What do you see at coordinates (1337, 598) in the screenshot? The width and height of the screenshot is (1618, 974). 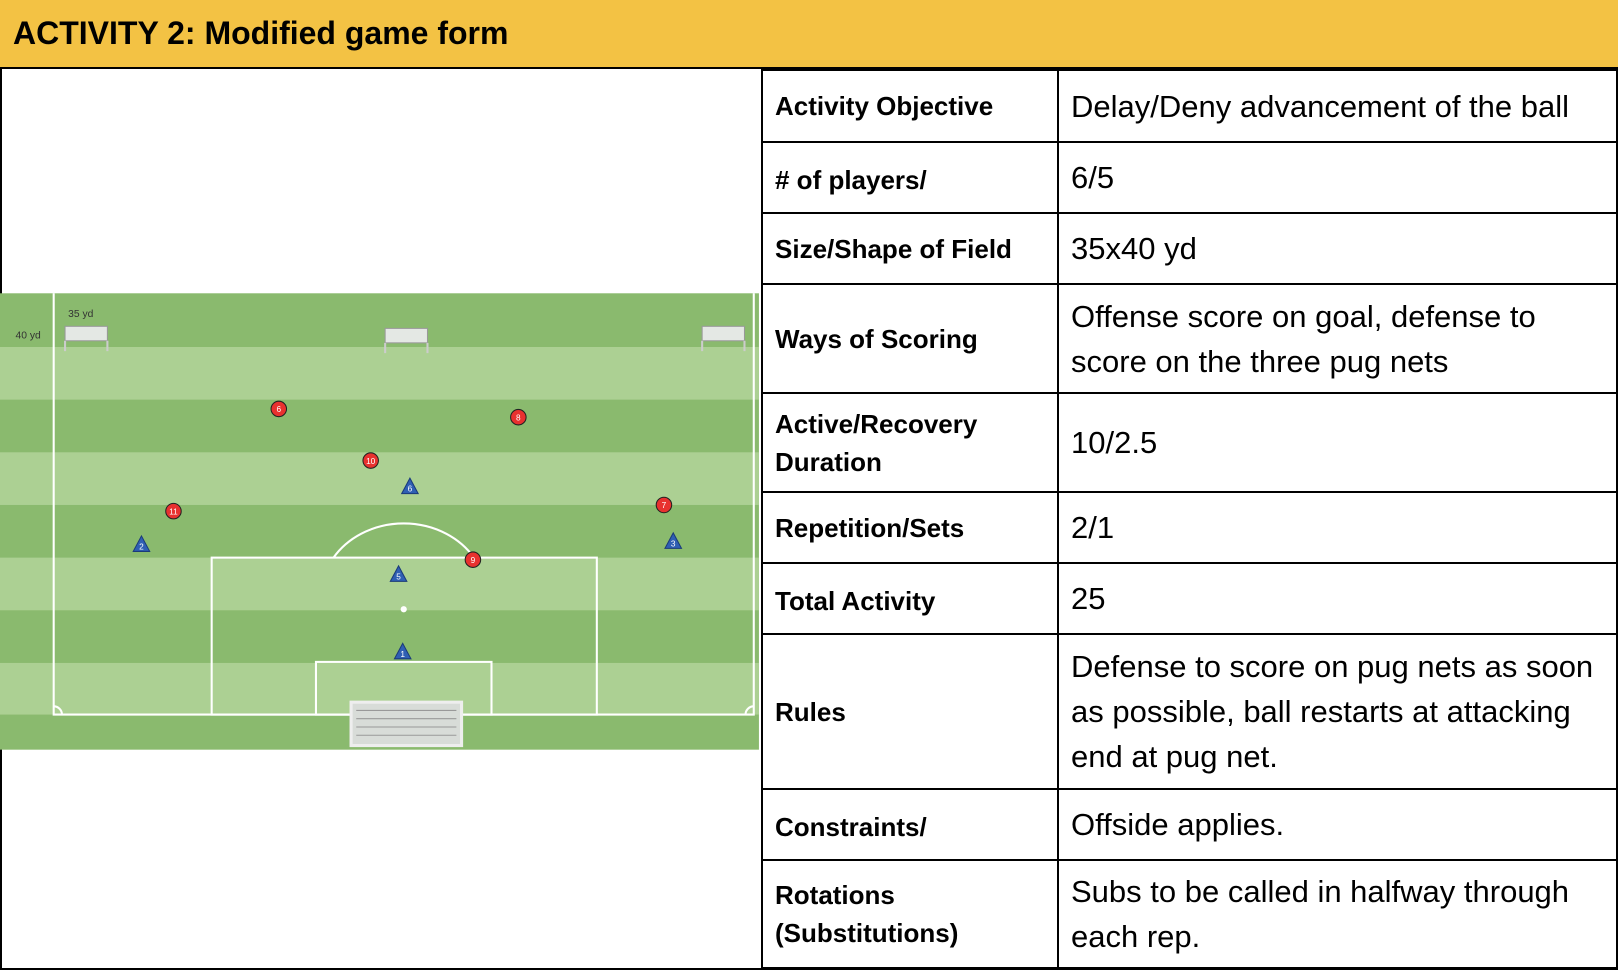 I see `row-value: 25` at bounding box center [1337, 598].